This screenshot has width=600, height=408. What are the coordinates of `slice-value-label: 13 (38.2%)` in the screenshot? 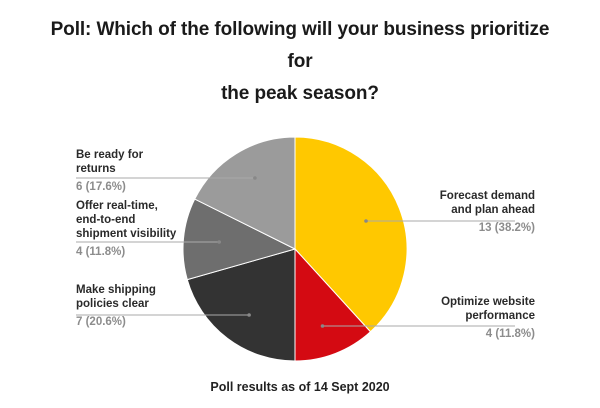 It's located at (507, 228).